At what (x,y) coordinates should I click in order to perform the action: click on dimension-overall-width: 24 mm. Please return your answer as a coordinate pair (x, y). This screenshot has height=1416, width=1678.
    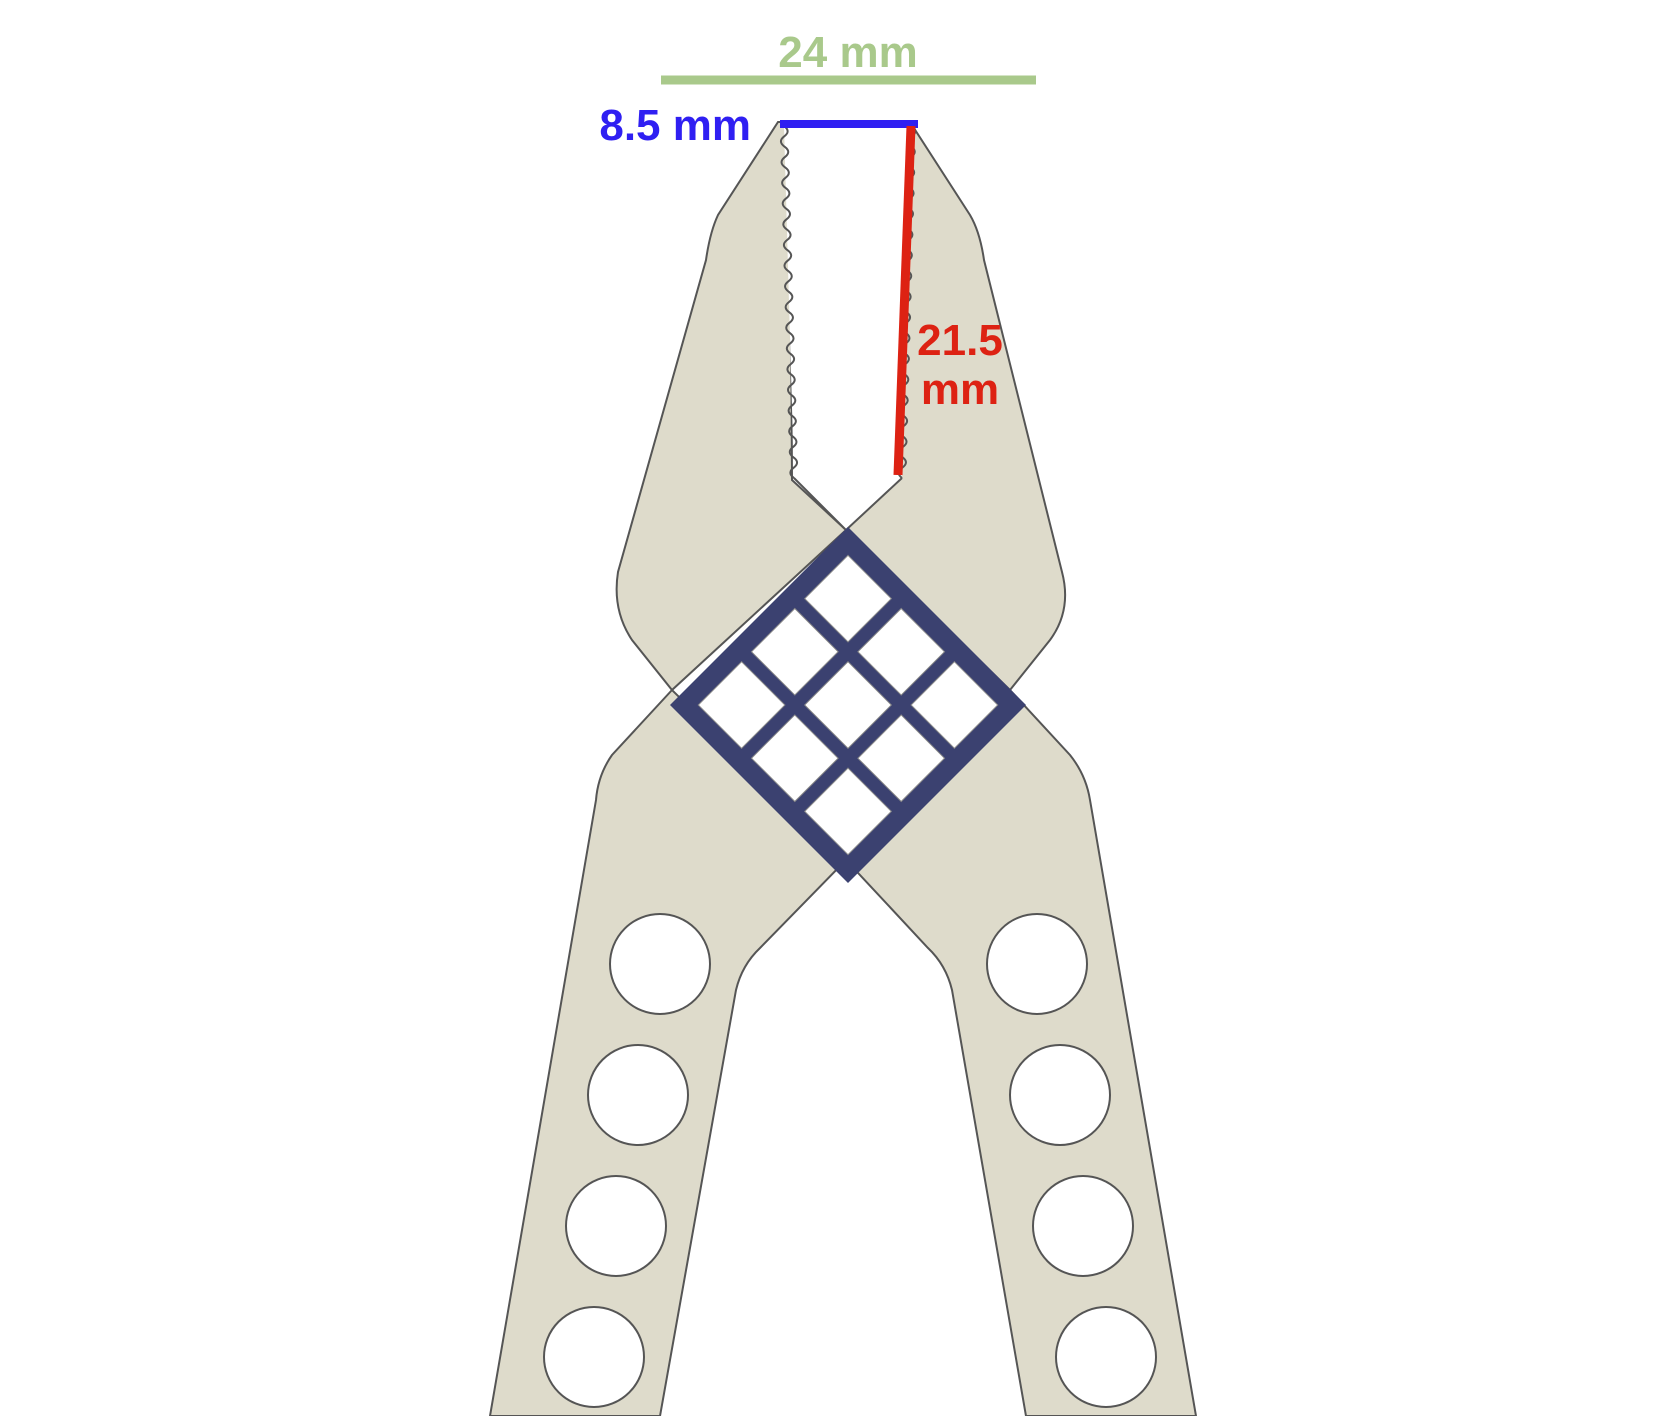
    Looking at the image, I should click on (848, 56).